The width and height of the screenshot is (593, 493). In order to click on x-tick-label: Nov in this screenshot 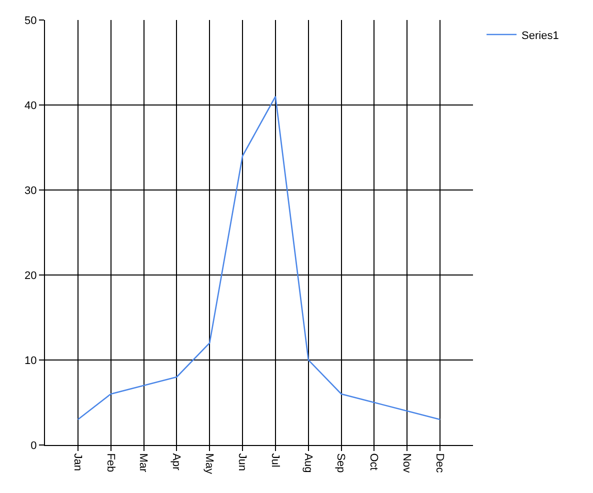, I will do `click(406, 463)`.